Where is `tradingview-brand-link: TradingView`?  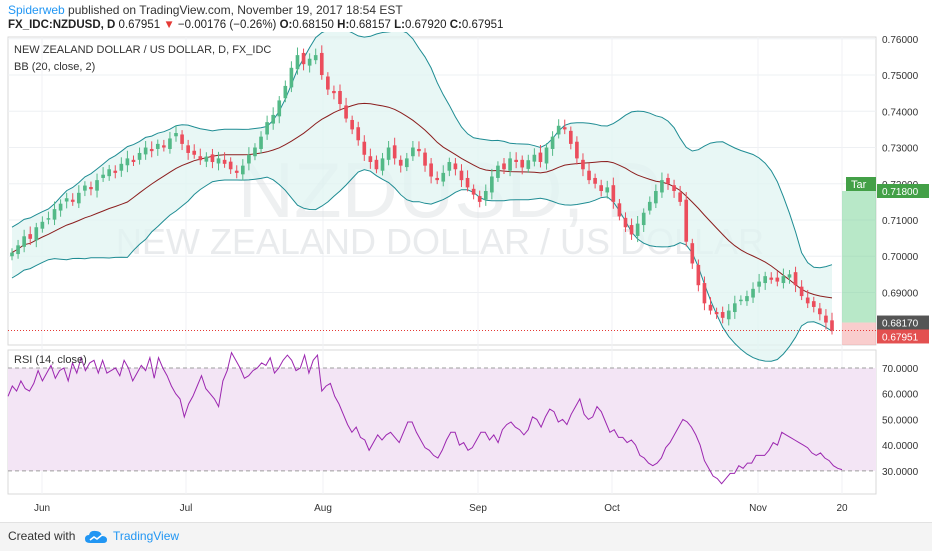 tradingview-brand-link: TradingView is located at coordinates (146, 536).